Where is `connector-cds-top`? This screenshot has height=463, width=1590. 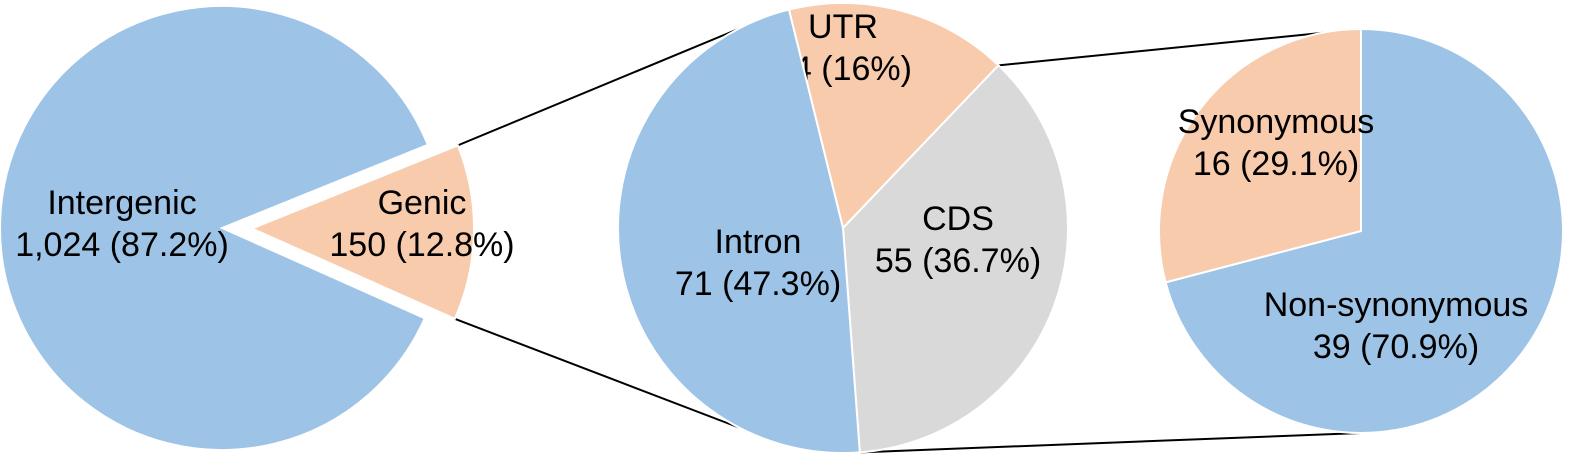 connector-cds-top is located at coordinates (1180, 47).